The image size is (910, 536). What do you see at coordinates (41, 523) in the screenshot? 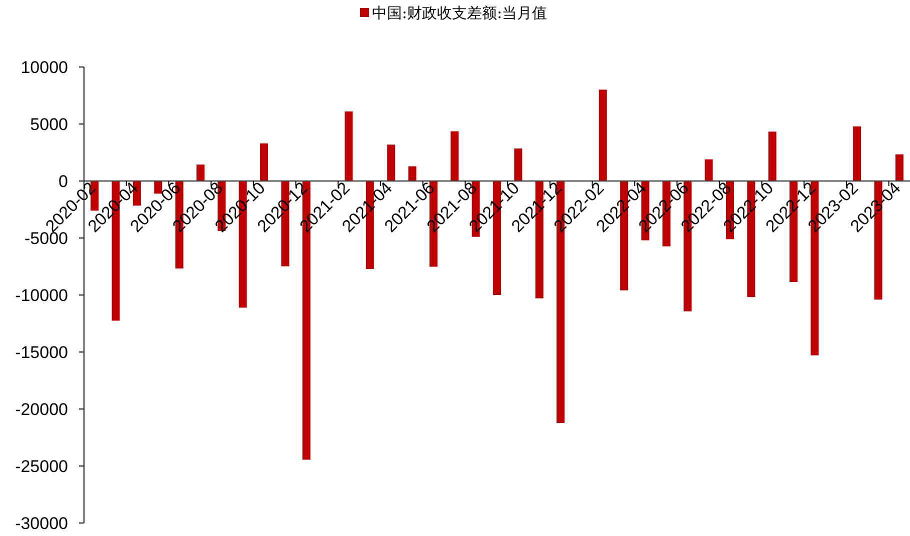
I see `y-tick-label: -30000` at bounding box center [41, 523].